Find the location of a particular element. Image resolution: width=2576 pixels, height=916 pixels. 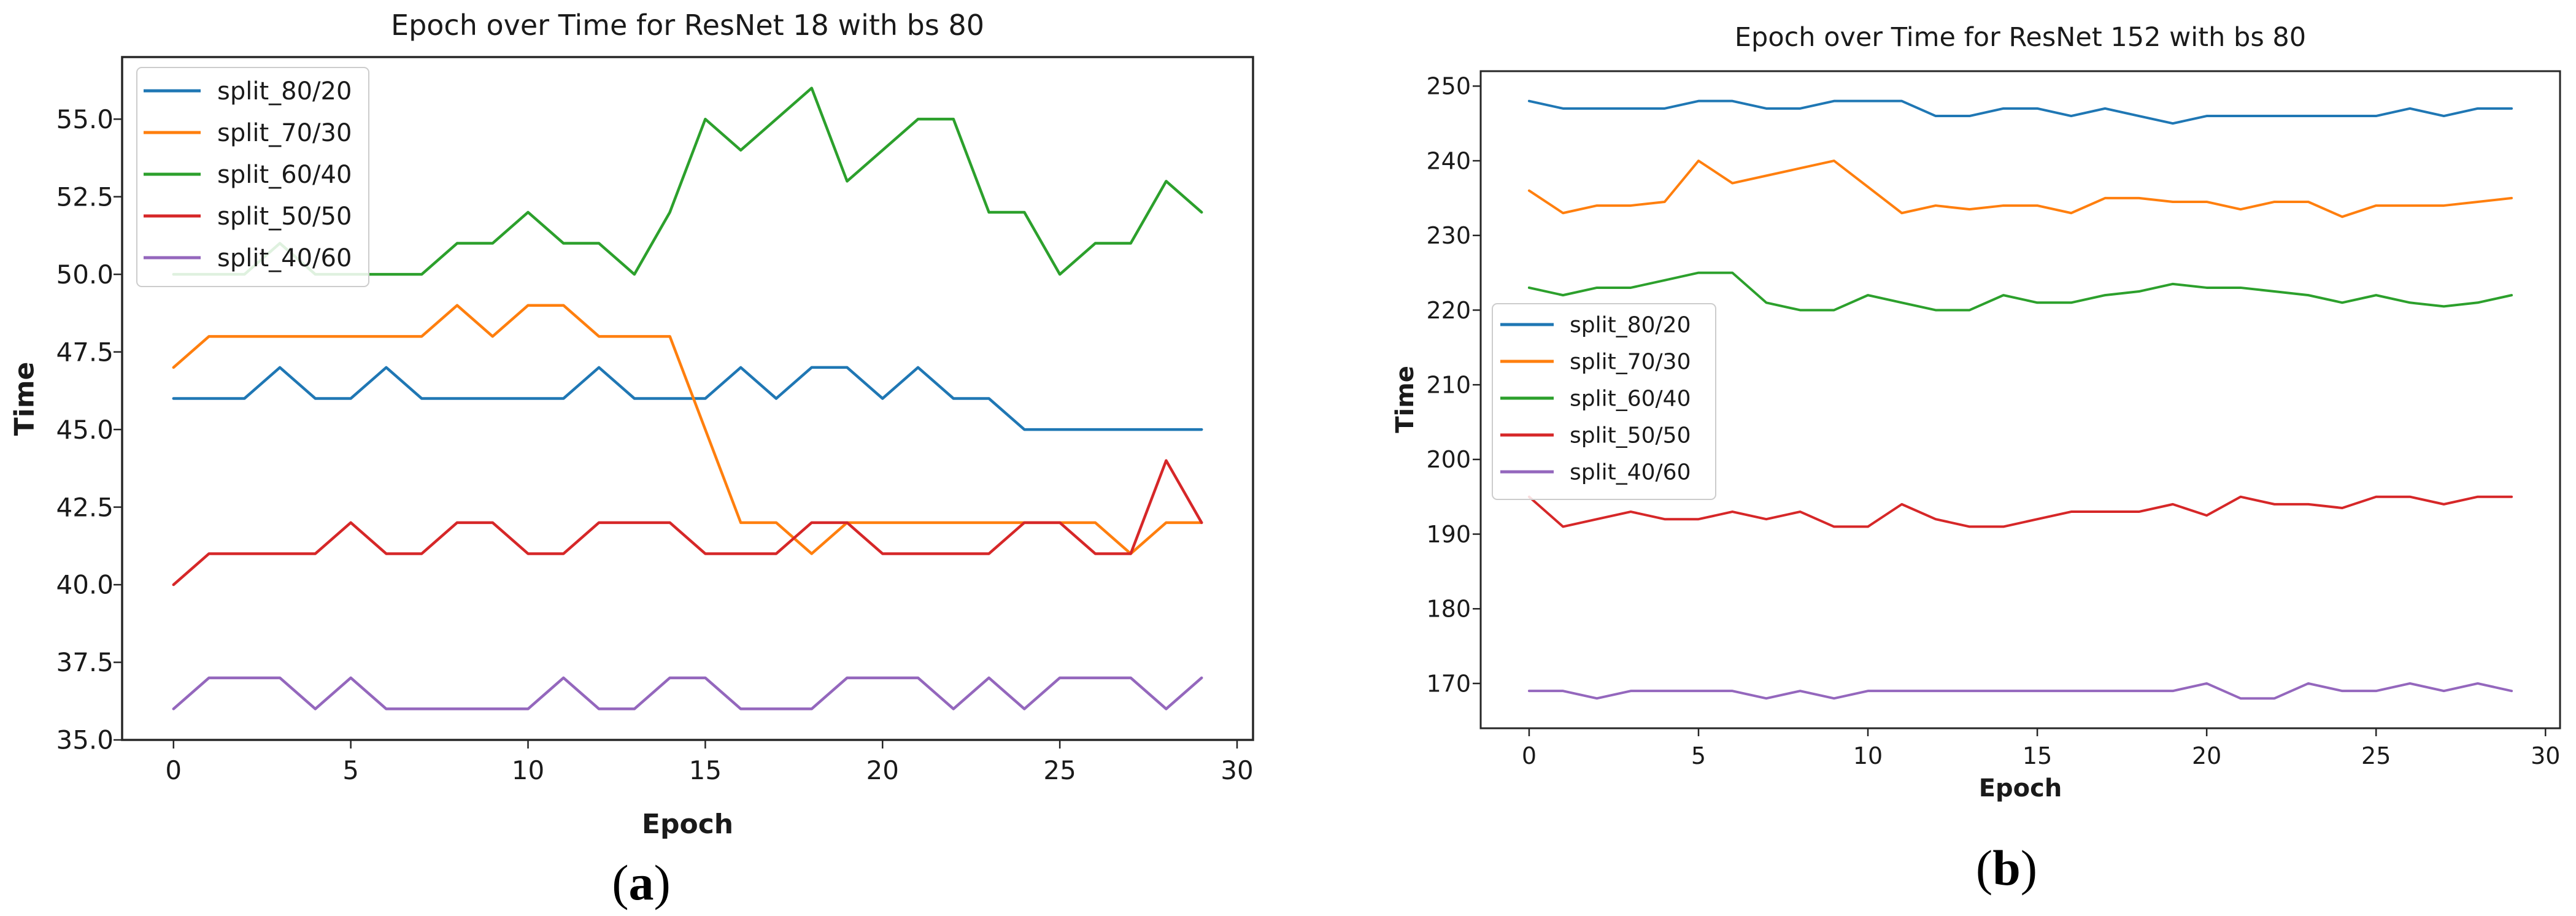

y-tick-label: 220 is located at coordinates (1448, 310).